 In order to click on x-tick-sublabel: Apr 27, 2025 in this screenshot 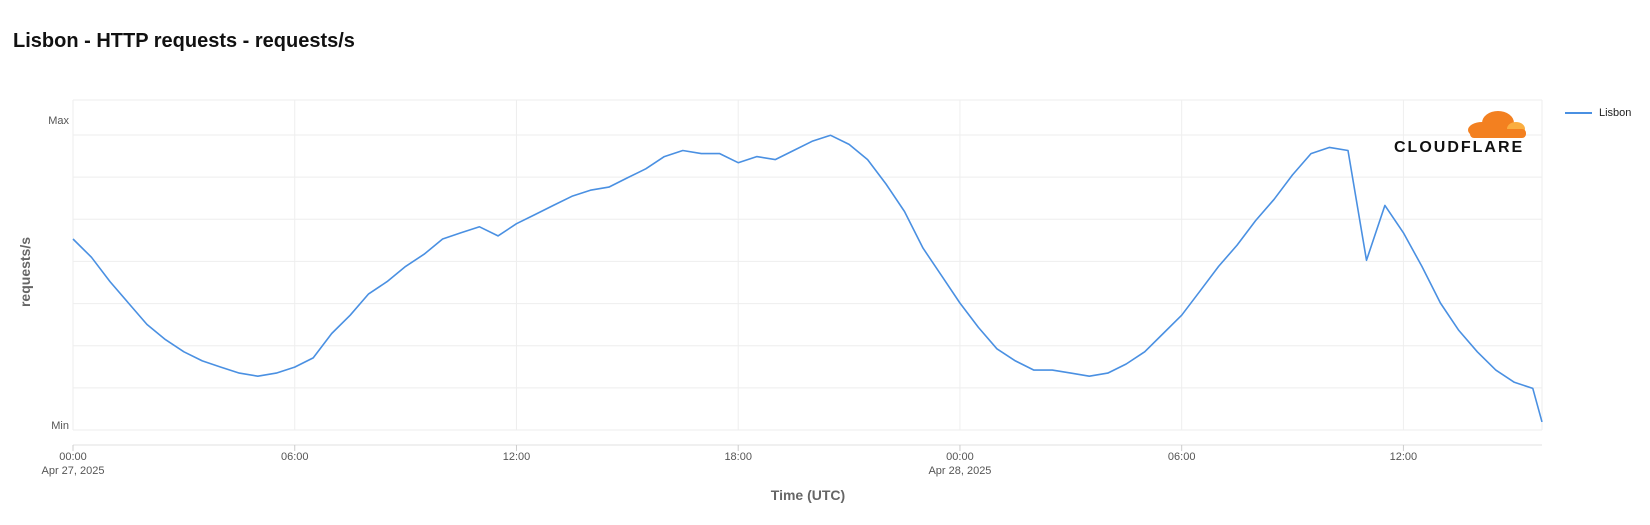, I will do `click(73, 471)`.